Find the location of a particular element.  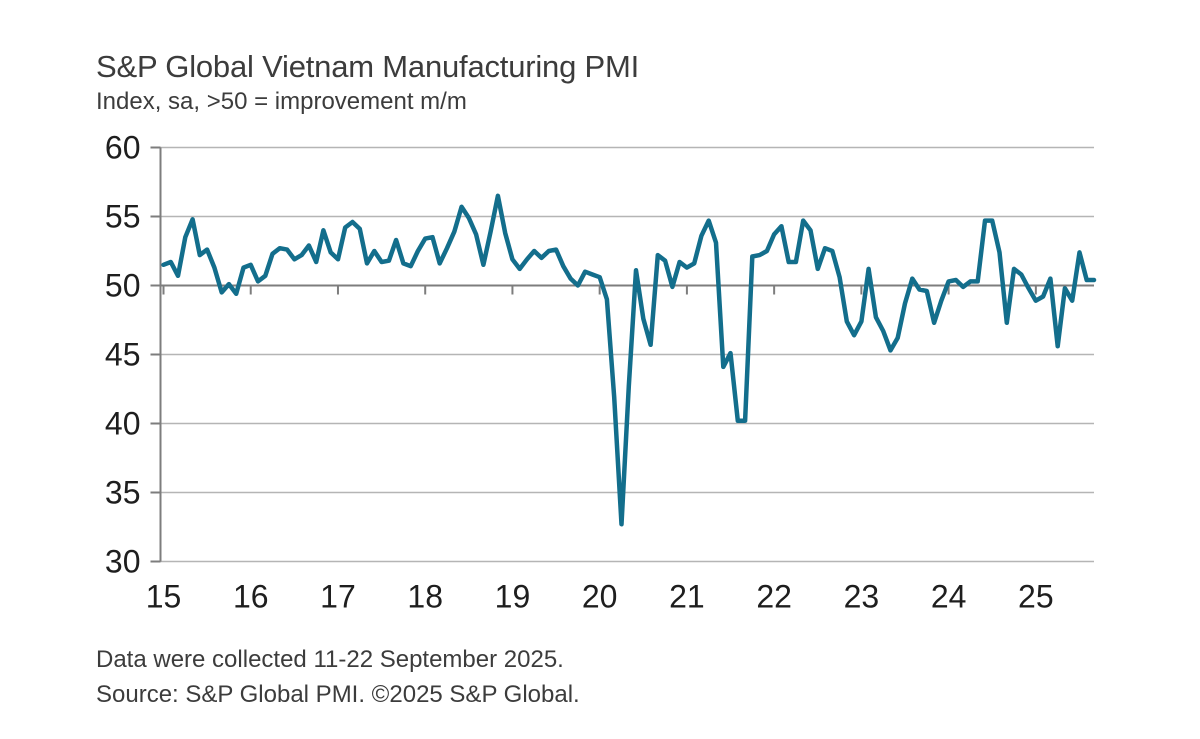

x-tick-label-20: 20 is located at coordinates (600, 597).